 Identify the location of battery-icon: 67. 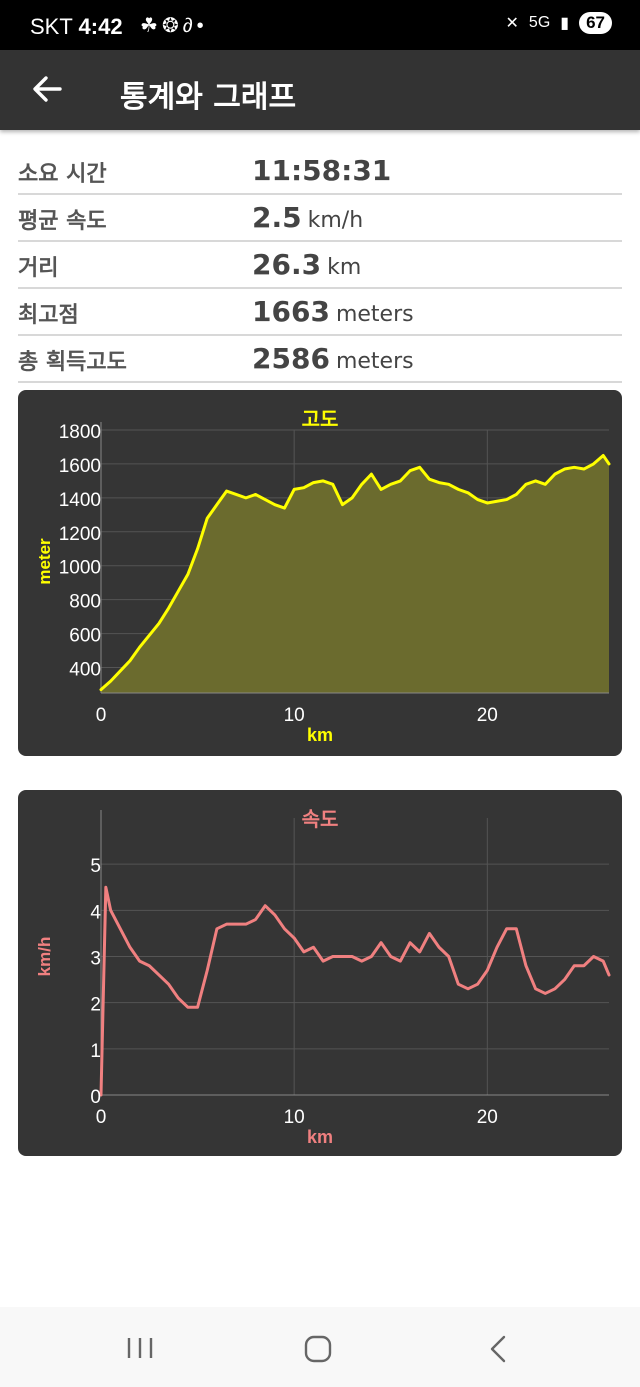
(595, 23).